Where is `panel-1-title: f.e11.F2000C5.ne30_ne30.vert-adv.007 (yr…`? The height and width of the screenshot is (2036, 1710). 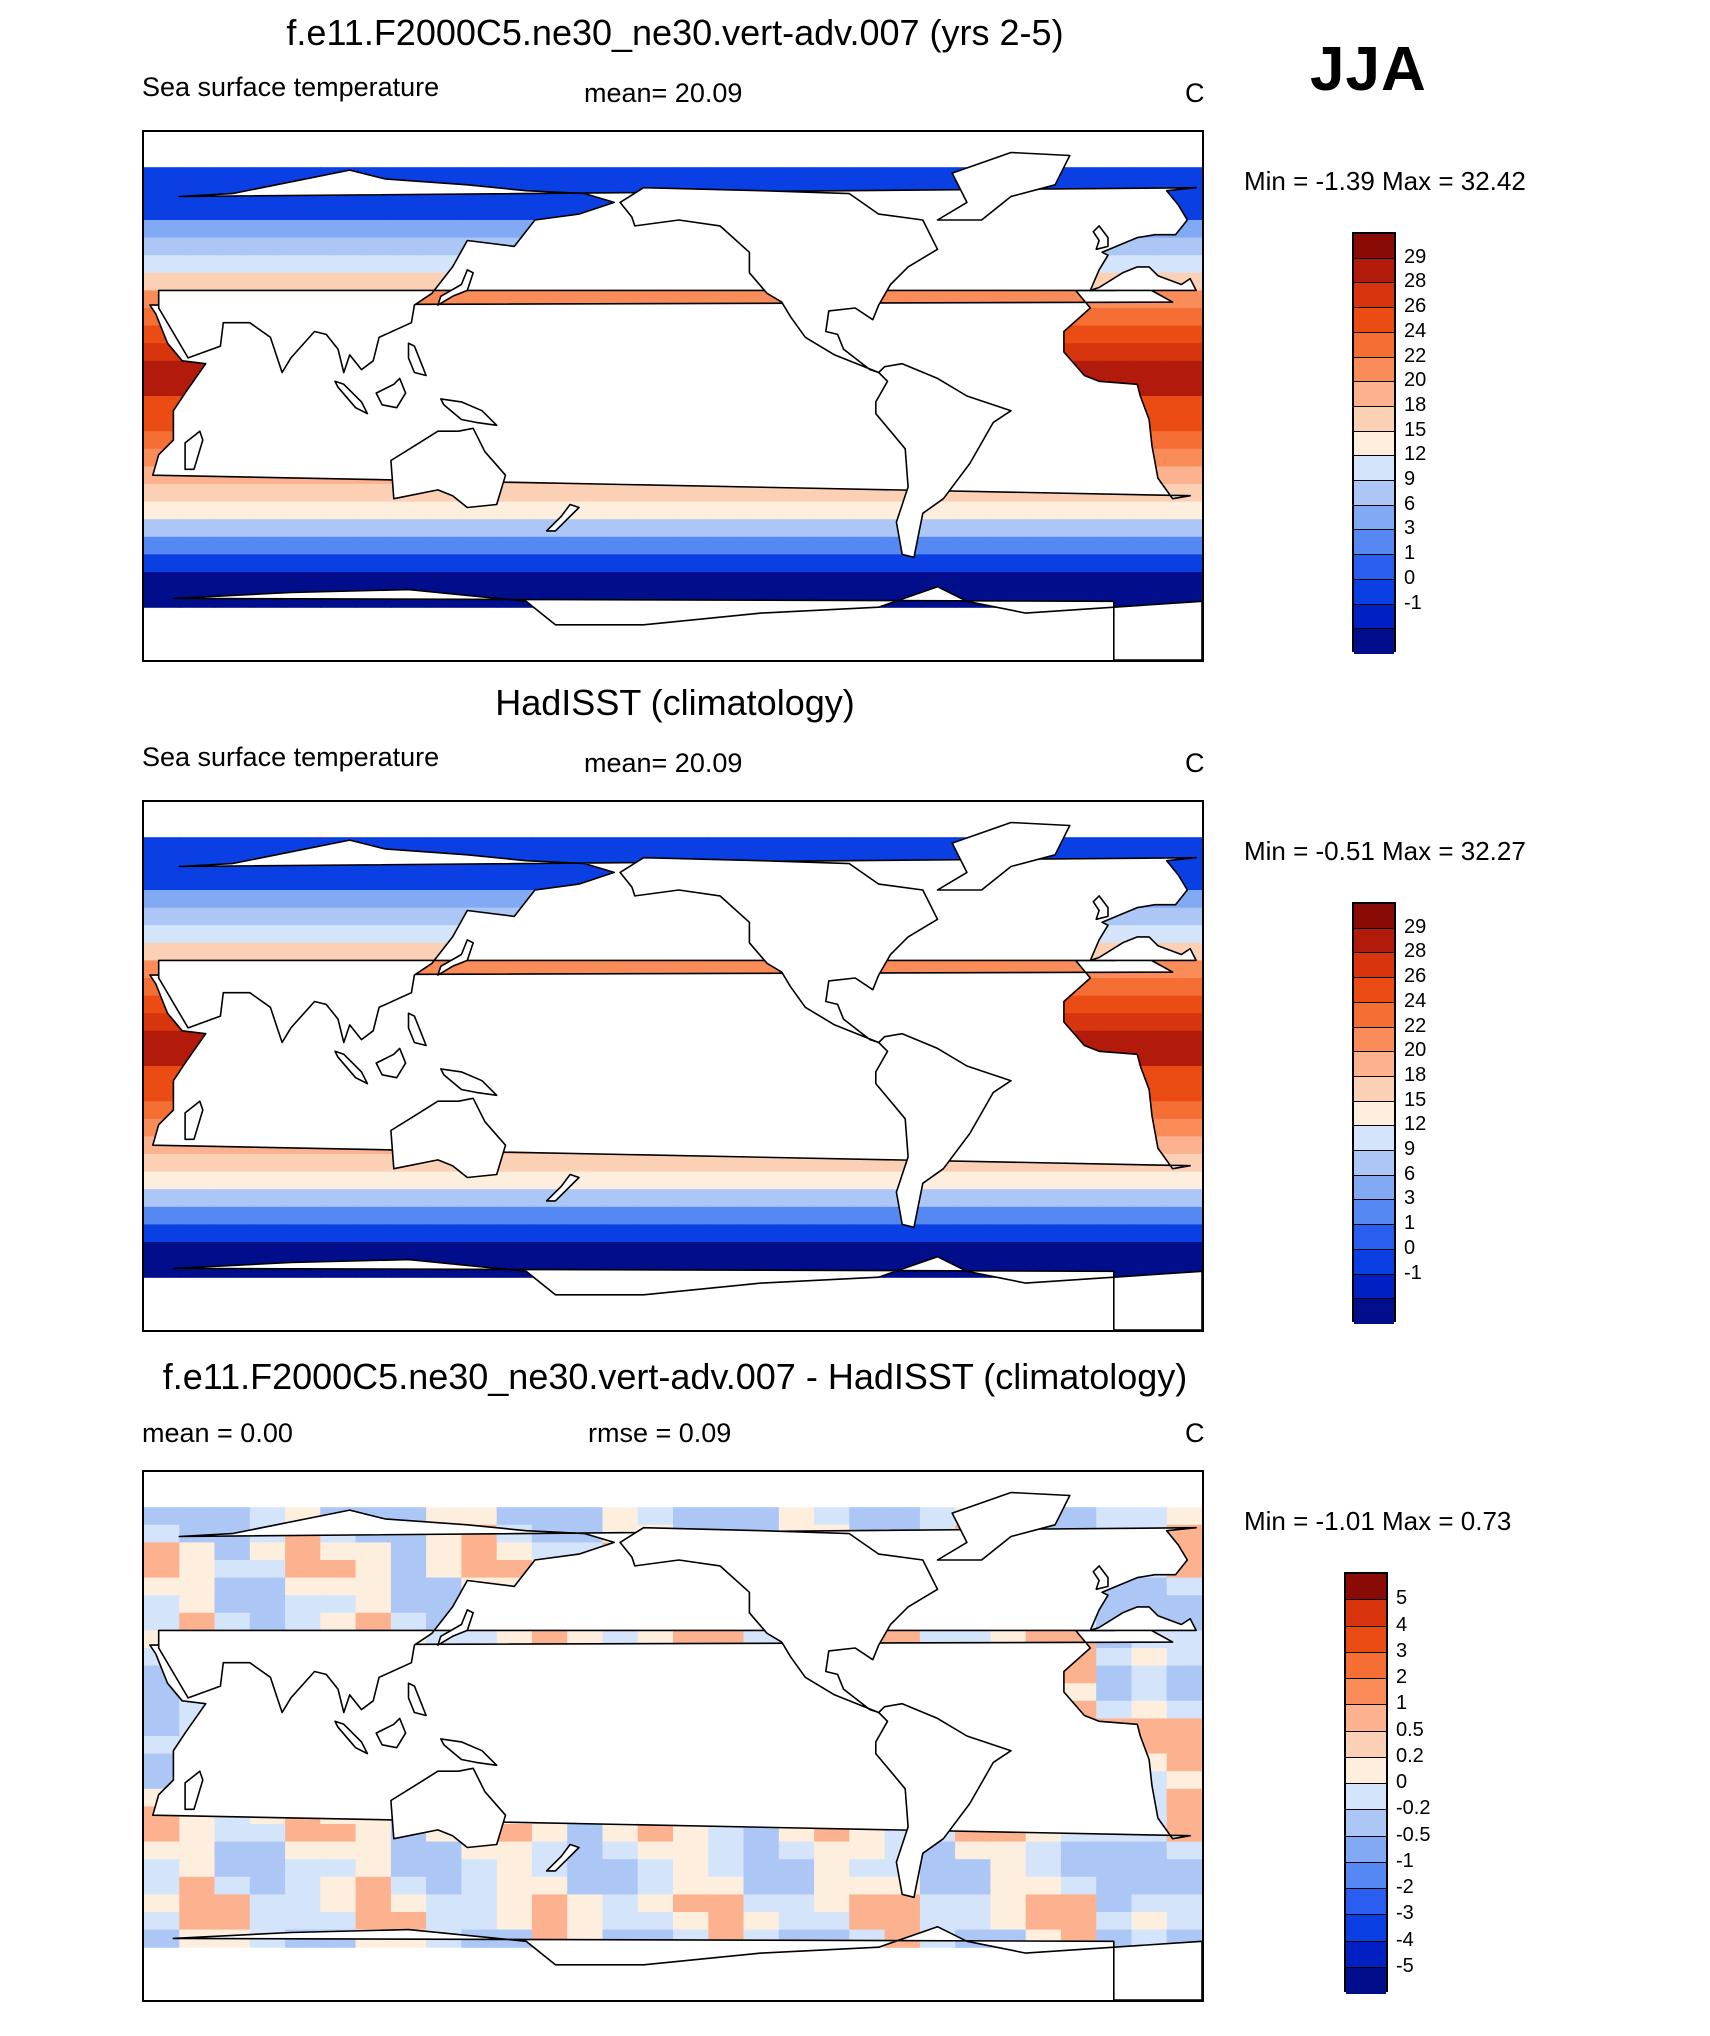
panel-1-title: f.e11.F2000C5.ne30_ne30.vert-adv.007 (yr… is located at coordinates (675, 32).